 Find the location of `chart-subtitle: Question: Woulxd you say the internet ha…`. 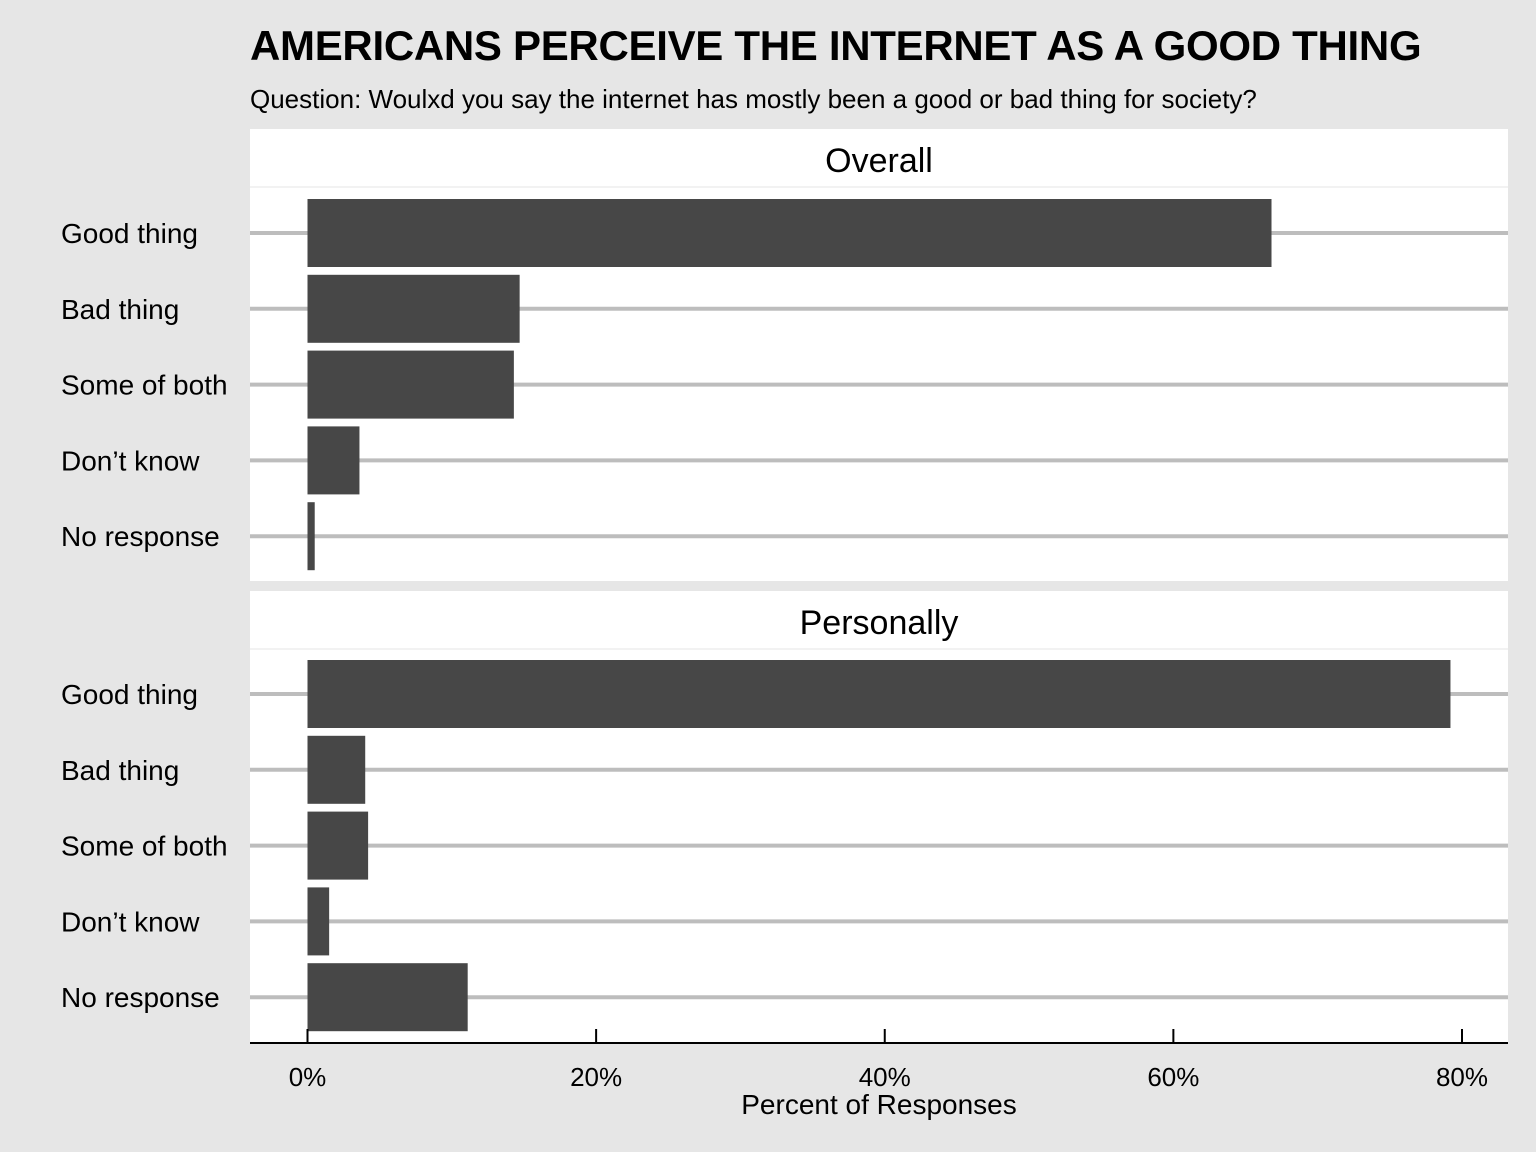

chart-subtitle: Question: Woulxd you say the internet ha… is located at coordinates (753, 99).